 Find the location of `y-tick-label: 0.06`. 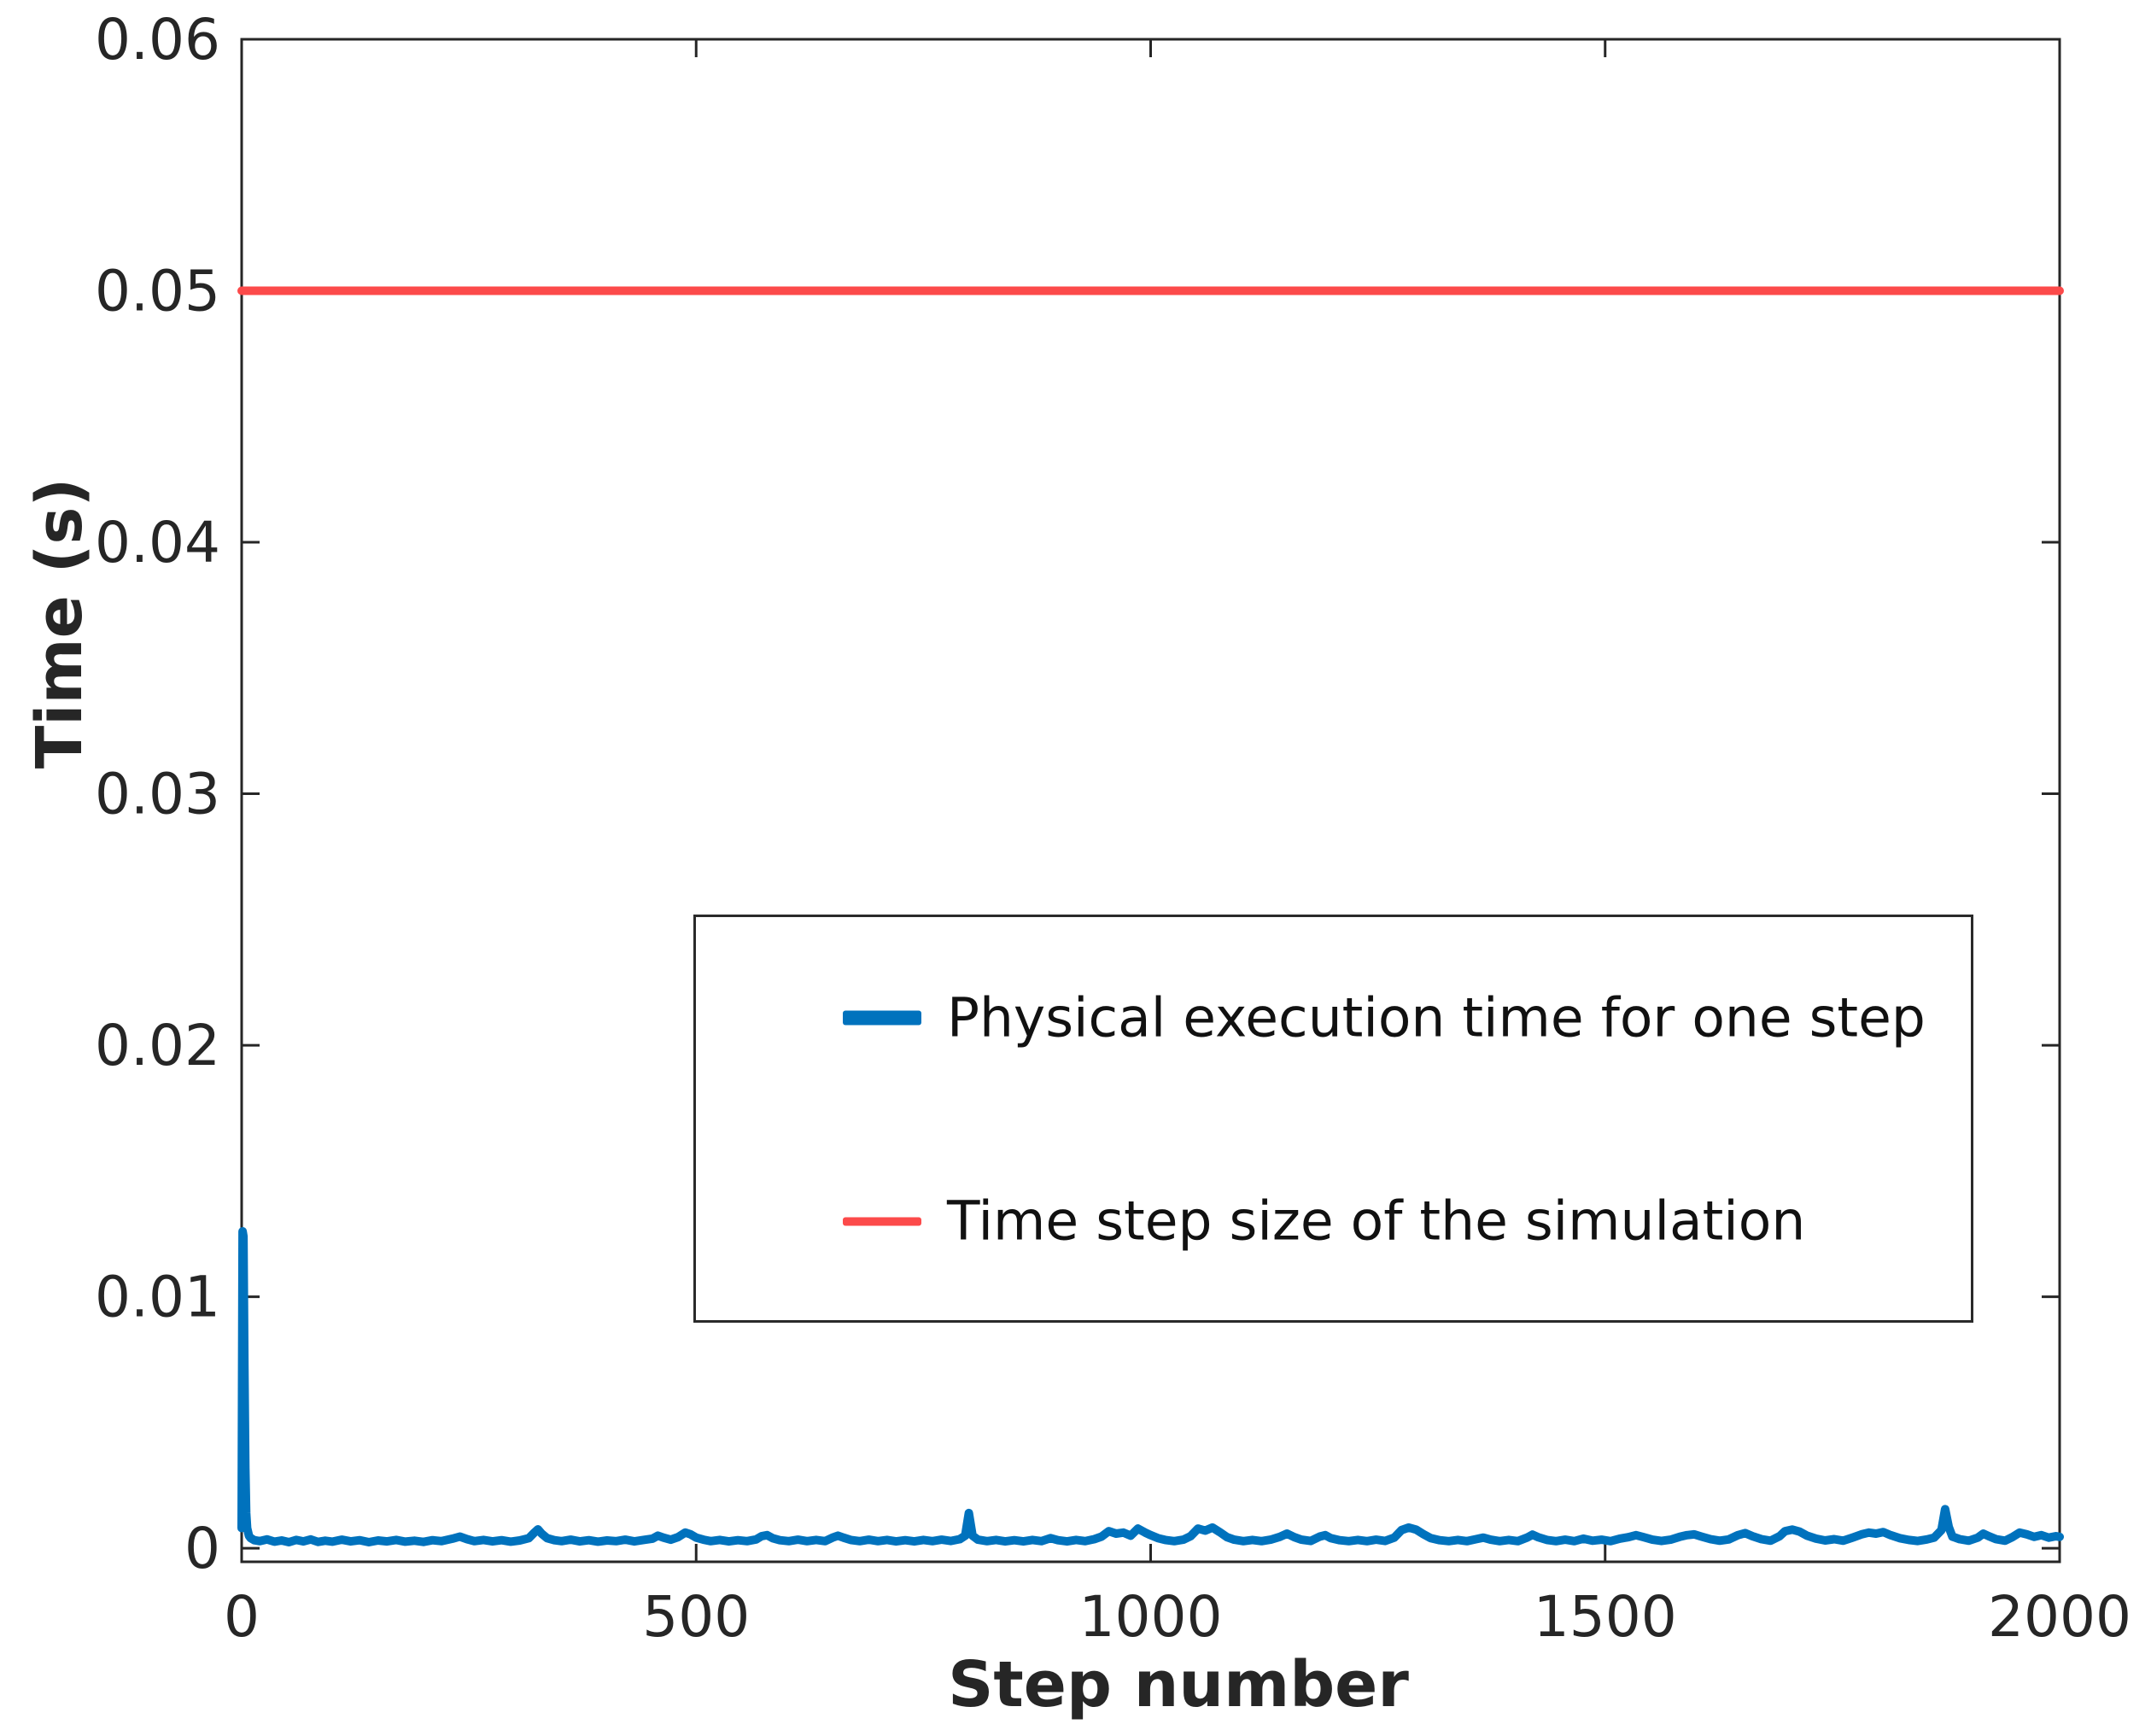

y-tick-label: 0.06 is located at coordinates (157, 40).